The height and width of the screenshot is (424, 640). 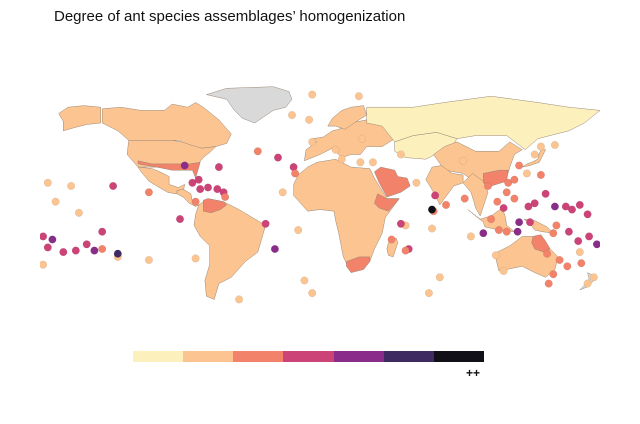 I want to click on region-arabia, so click(x=392, y=182).